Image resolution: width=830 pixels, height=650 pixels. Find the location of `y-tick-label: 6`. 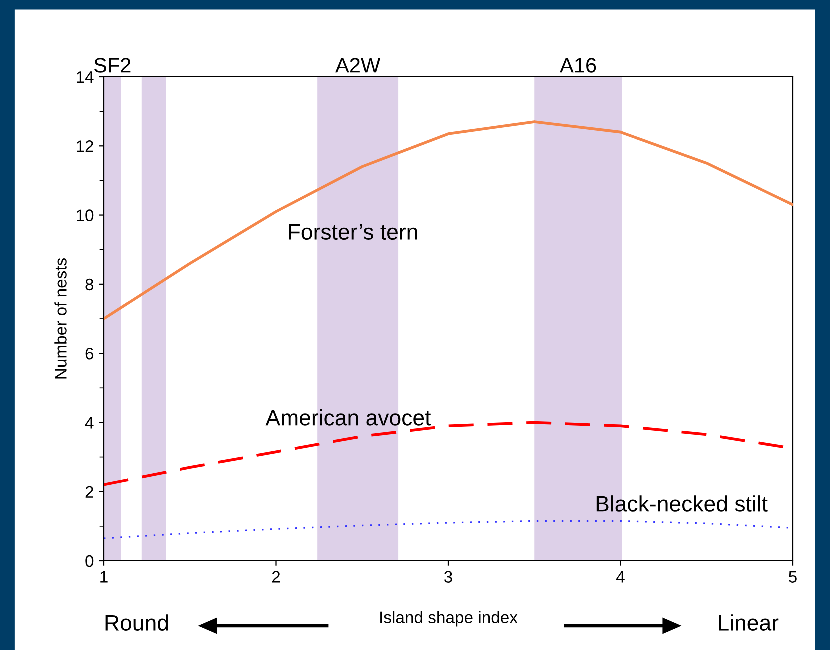

y-tick-label: 6 is located at coordinates (90, 354).